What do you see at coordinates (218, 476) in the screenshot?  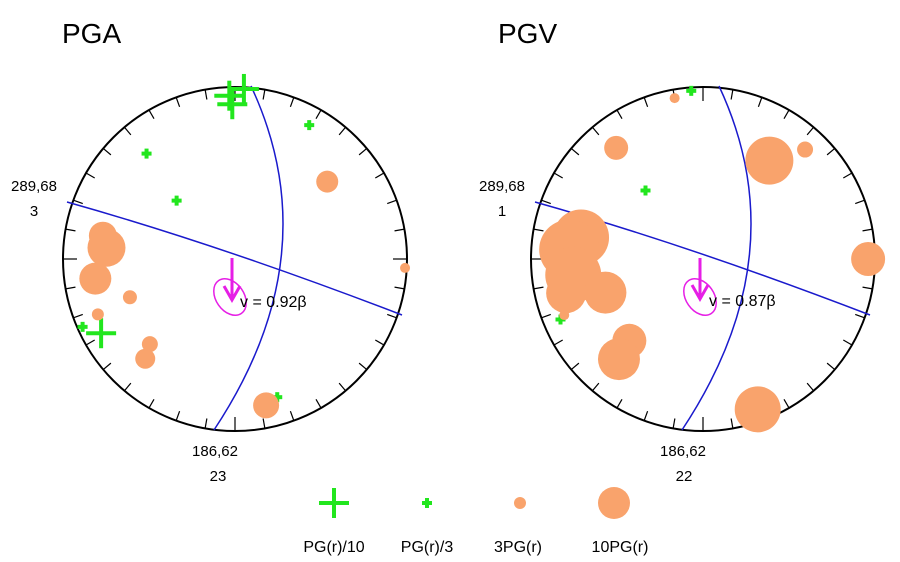 I see `station-count-2: 23` at bounding box center [218, 476].